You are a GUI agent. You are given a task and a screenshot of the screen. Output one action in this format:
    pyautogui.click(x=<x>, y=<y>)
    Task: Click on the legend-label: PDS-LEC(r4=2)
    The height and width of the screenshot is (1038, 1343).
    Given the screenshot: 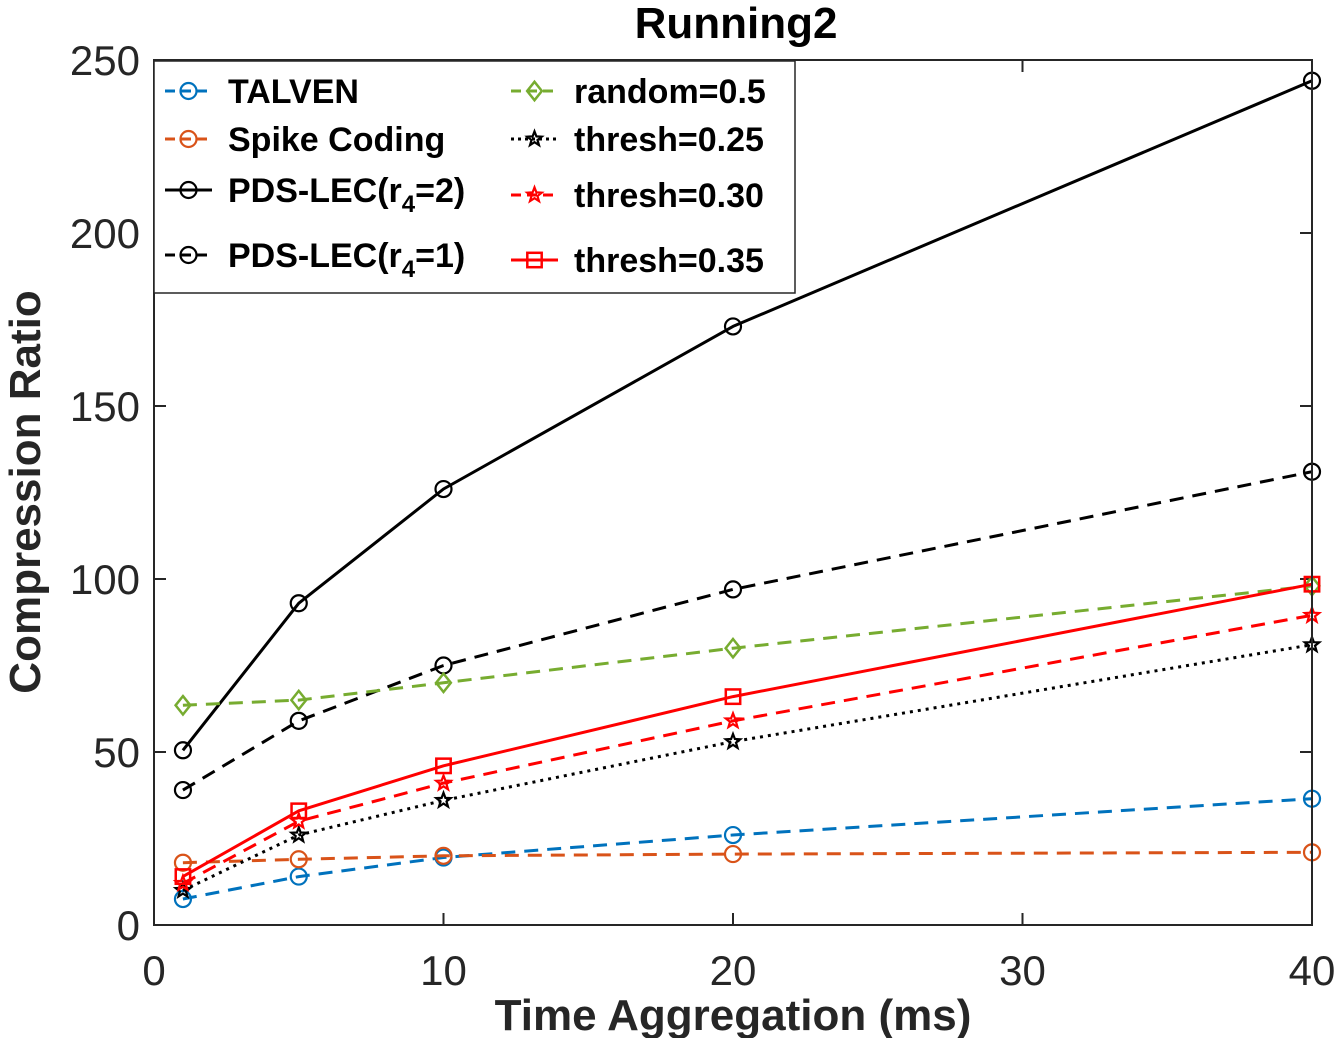 What is the action you would take?
    pyautogui.click(x=346, y=195)
    